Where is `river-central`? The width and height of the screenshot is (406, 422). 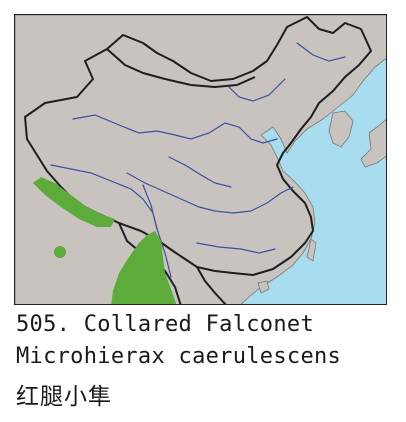
river-central is located at coordinates (200, 172).